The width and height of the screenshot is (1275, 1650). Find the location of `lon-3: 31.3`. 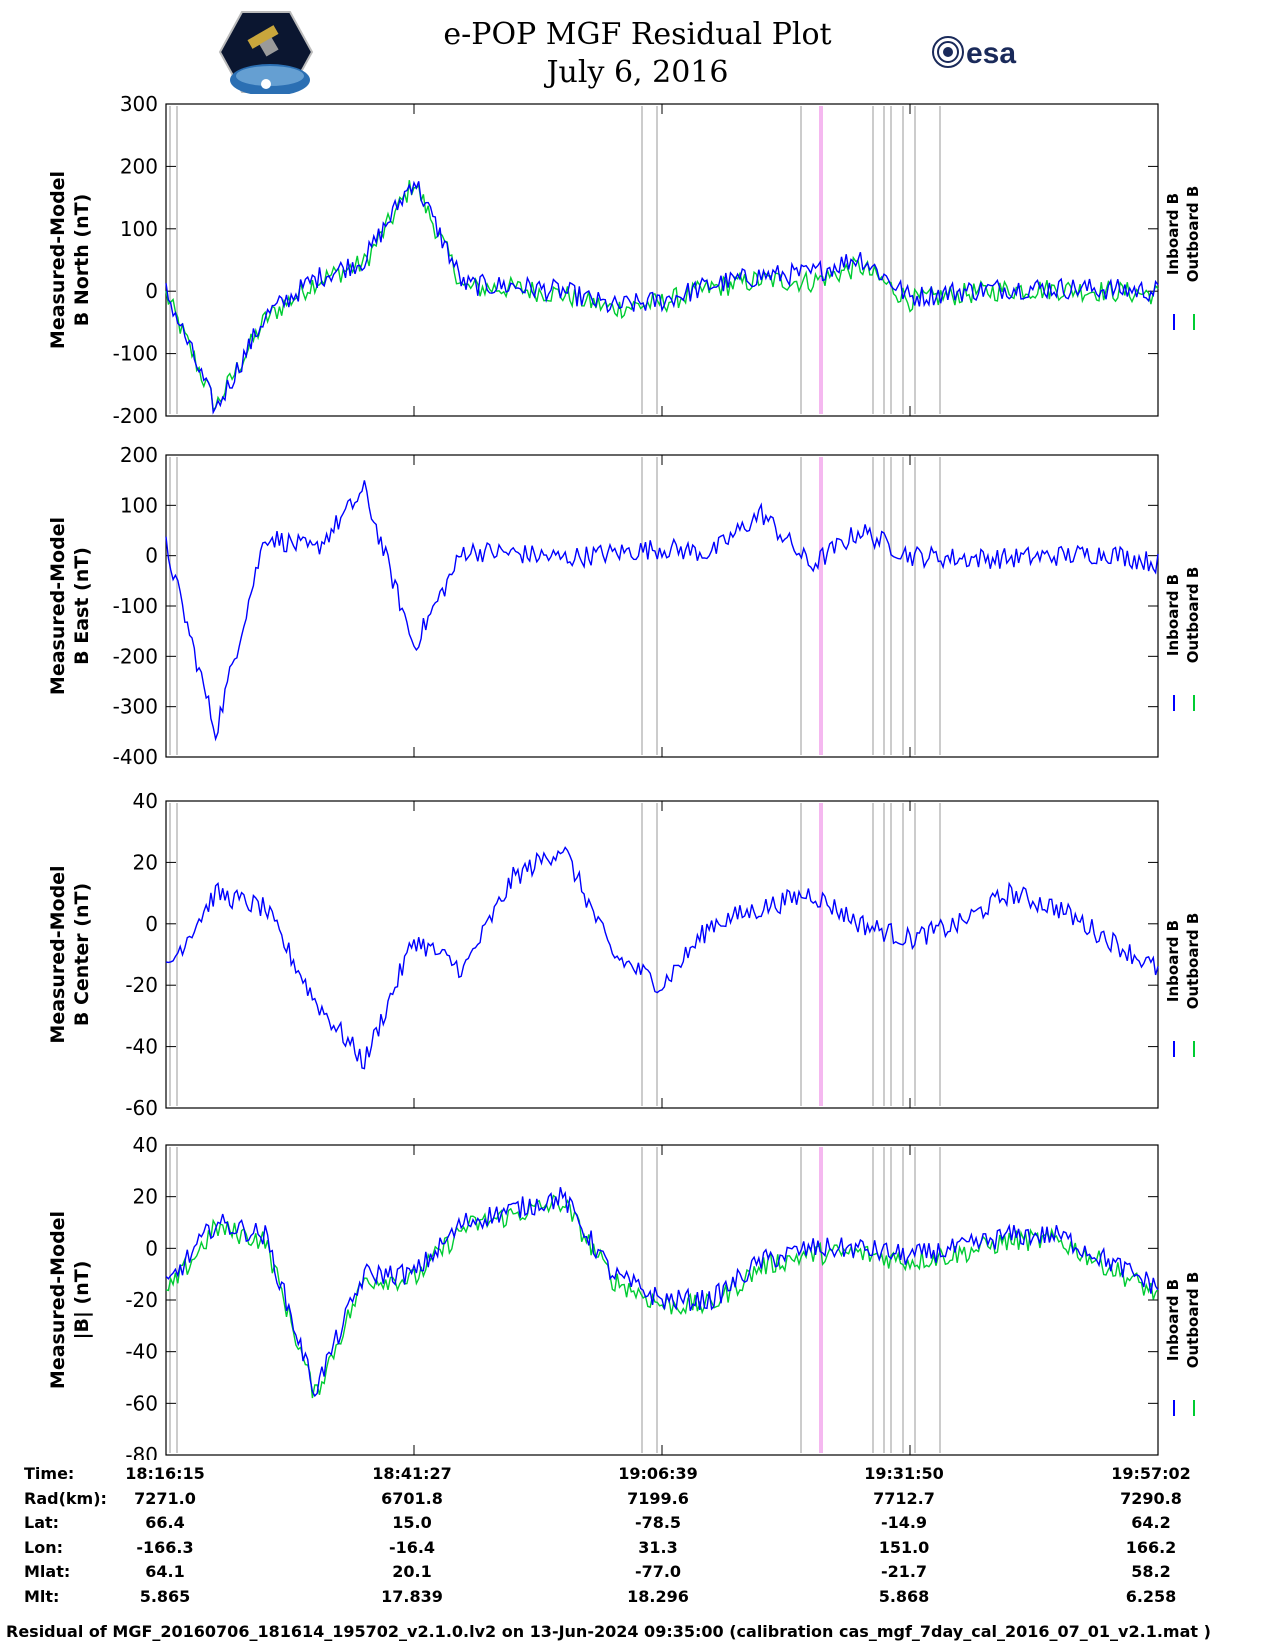

lon-3: 31.3 is located at coordinates (658, 1547).